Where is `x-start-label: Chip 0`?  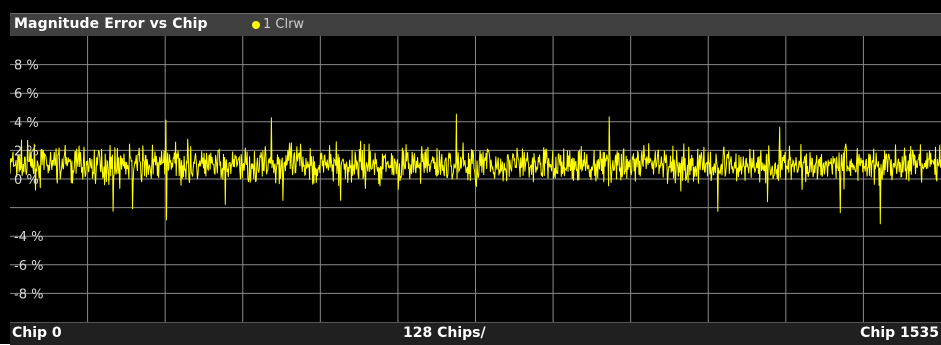
x-start-label: Chip 0 is located at coordinates (37, 333).